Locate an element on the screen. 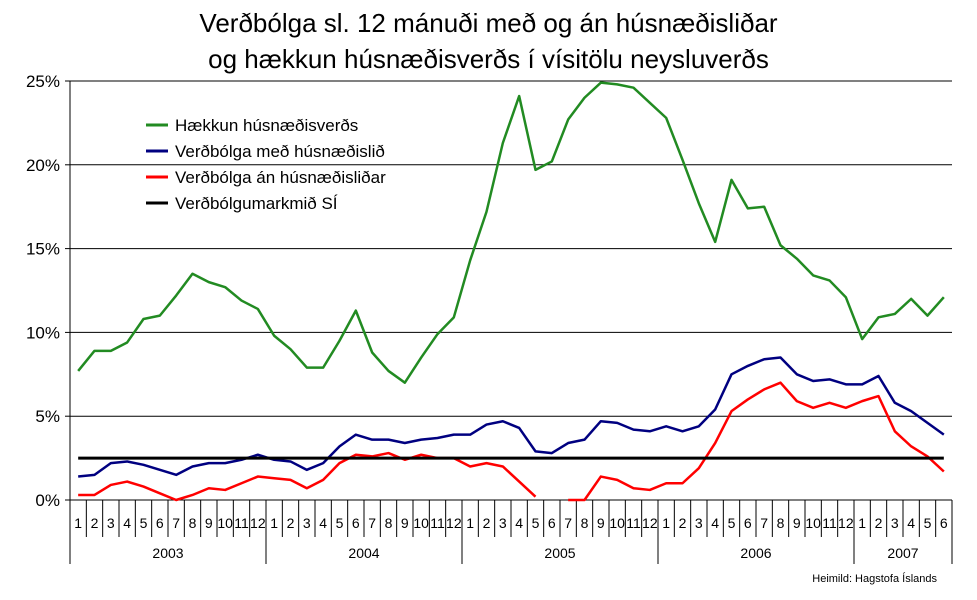 Image resolution: width=977 pixels, height=600 pixels. y-tick-label: 25% is located at coordinates (43, 81).